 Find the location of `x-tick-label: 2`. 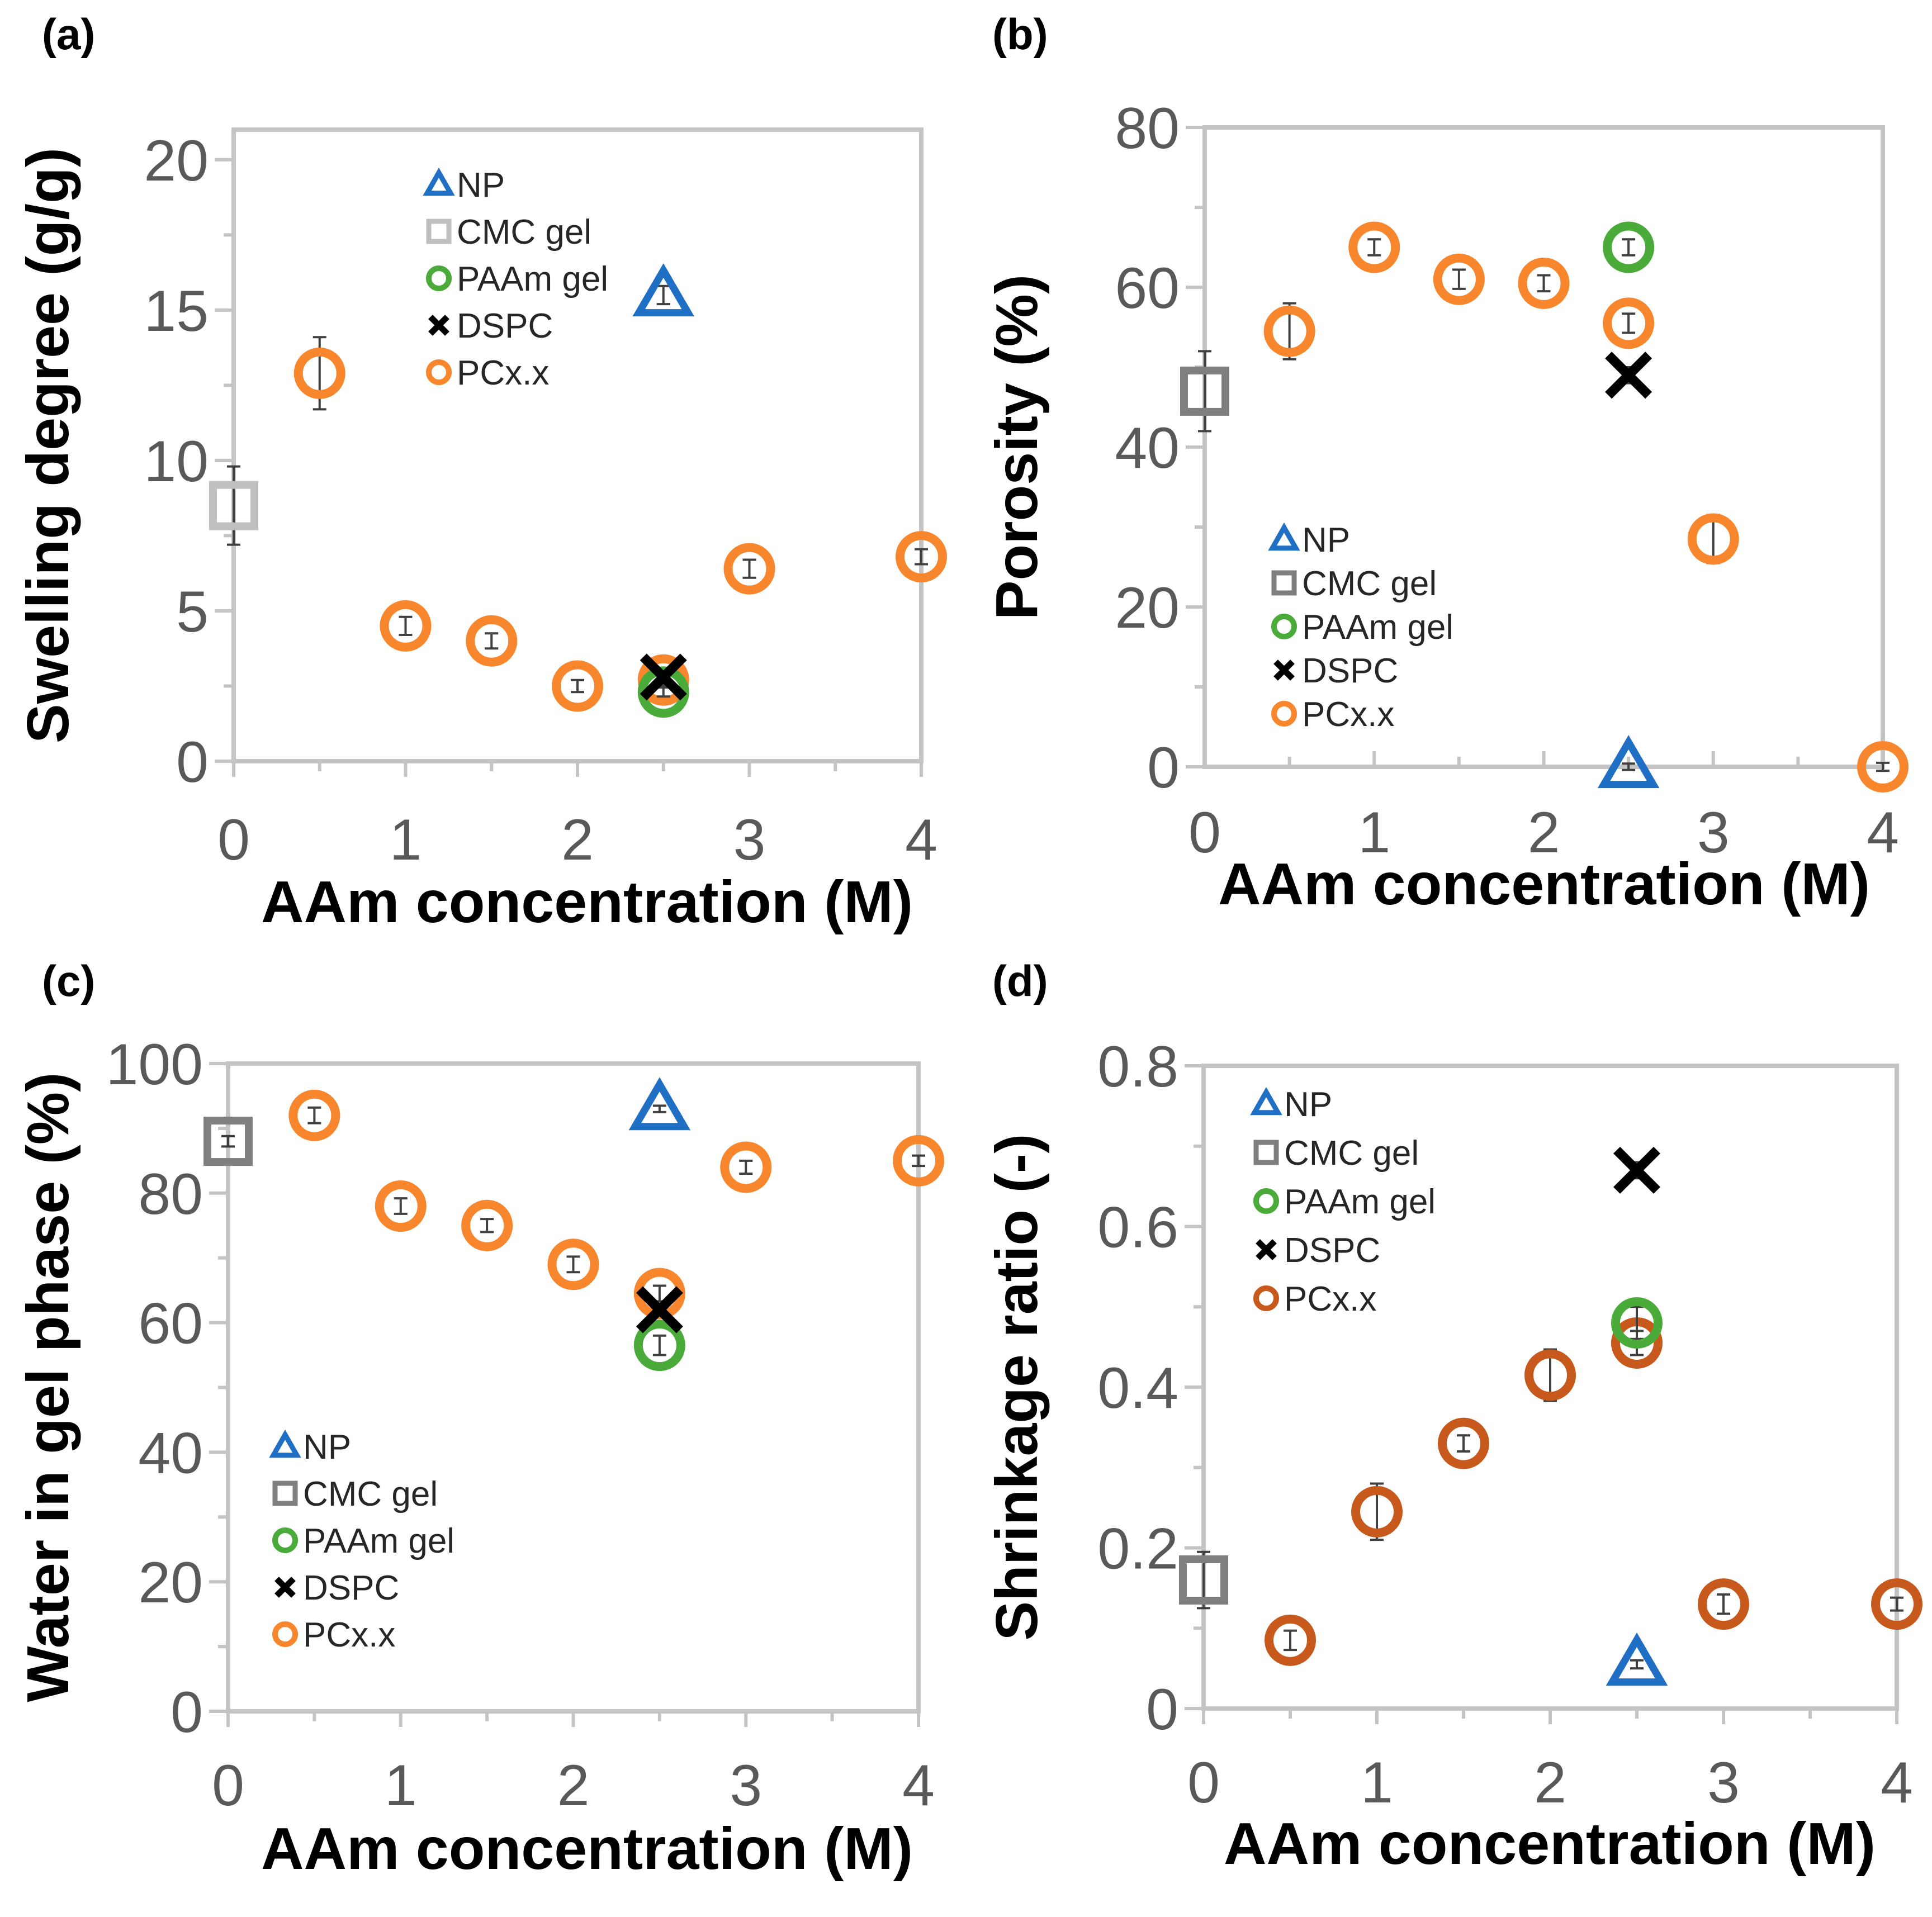

x-tick-label: 2 is located at coordinates (577, 840).